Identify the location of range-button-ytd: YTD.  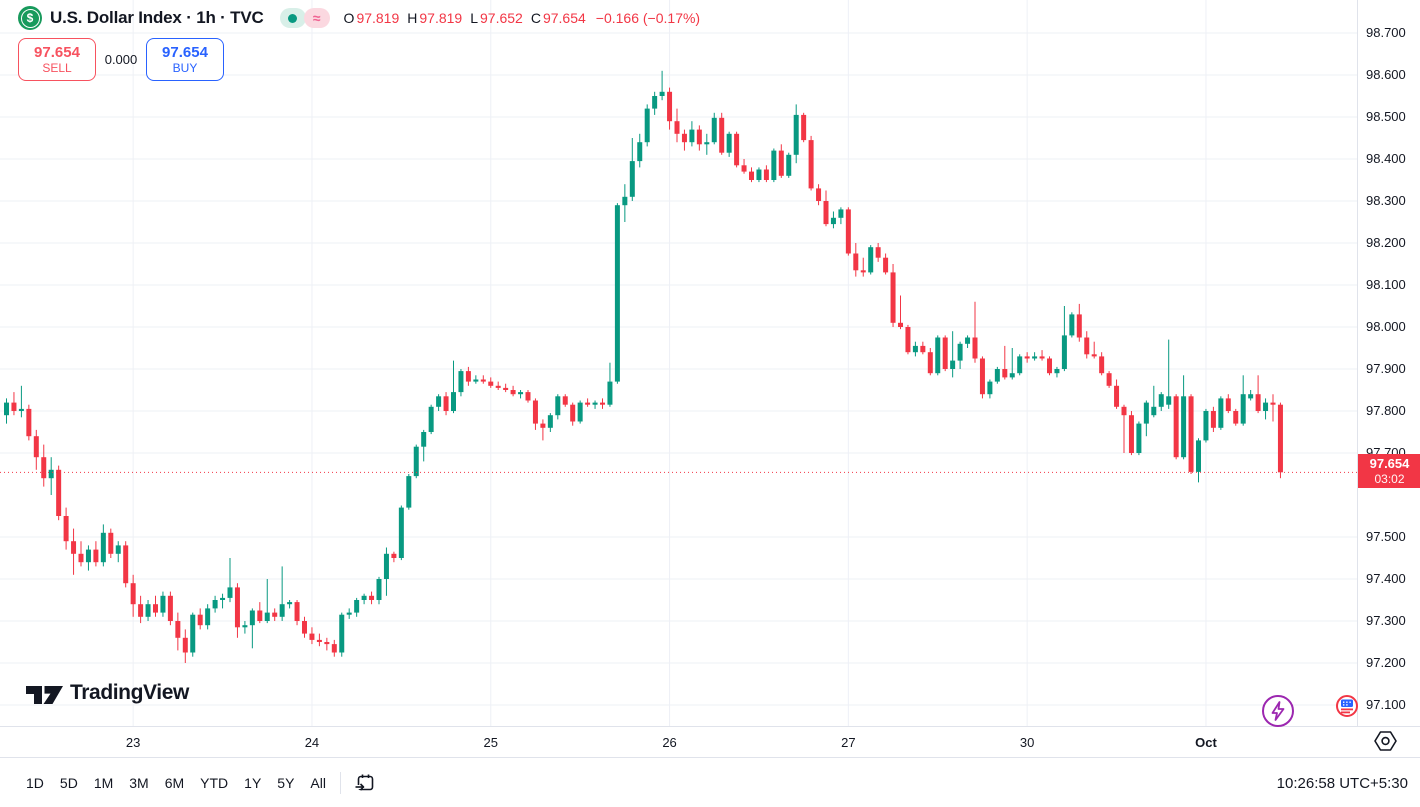
(214, 783).